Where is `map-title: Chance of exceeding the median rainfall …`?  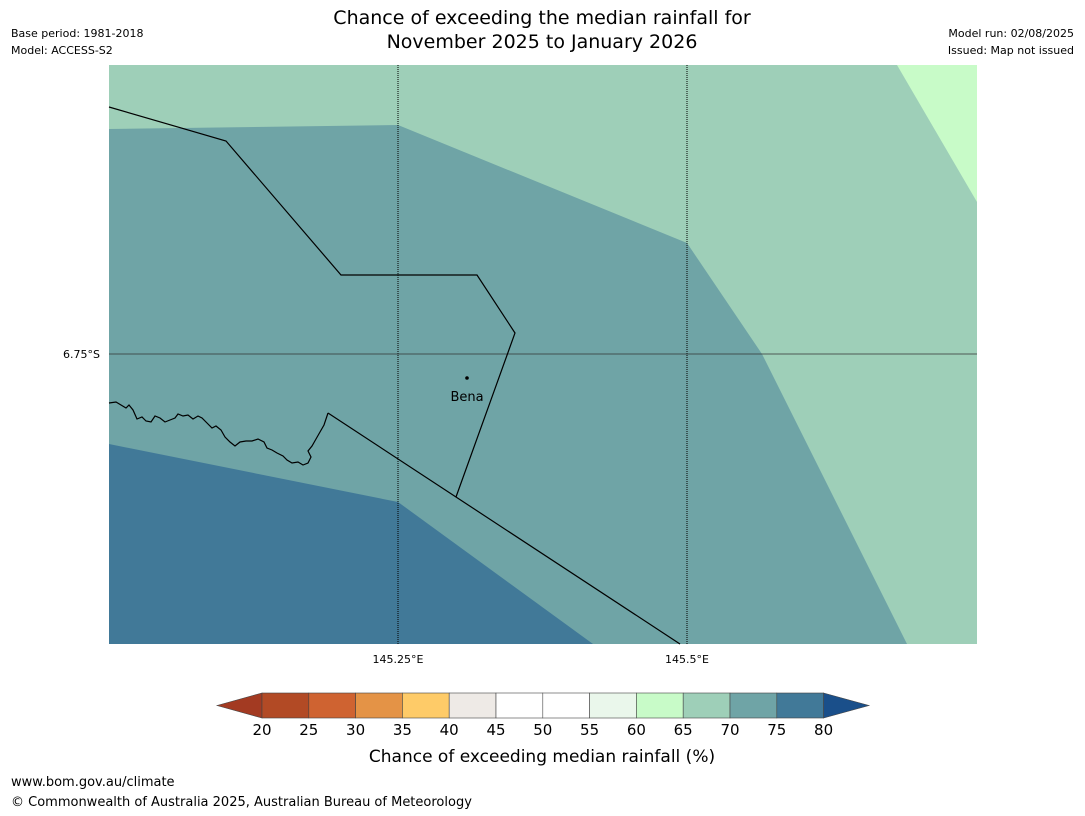 map-title: Chance of exceeding the median rainfall … is located at coordinates (542, 30).